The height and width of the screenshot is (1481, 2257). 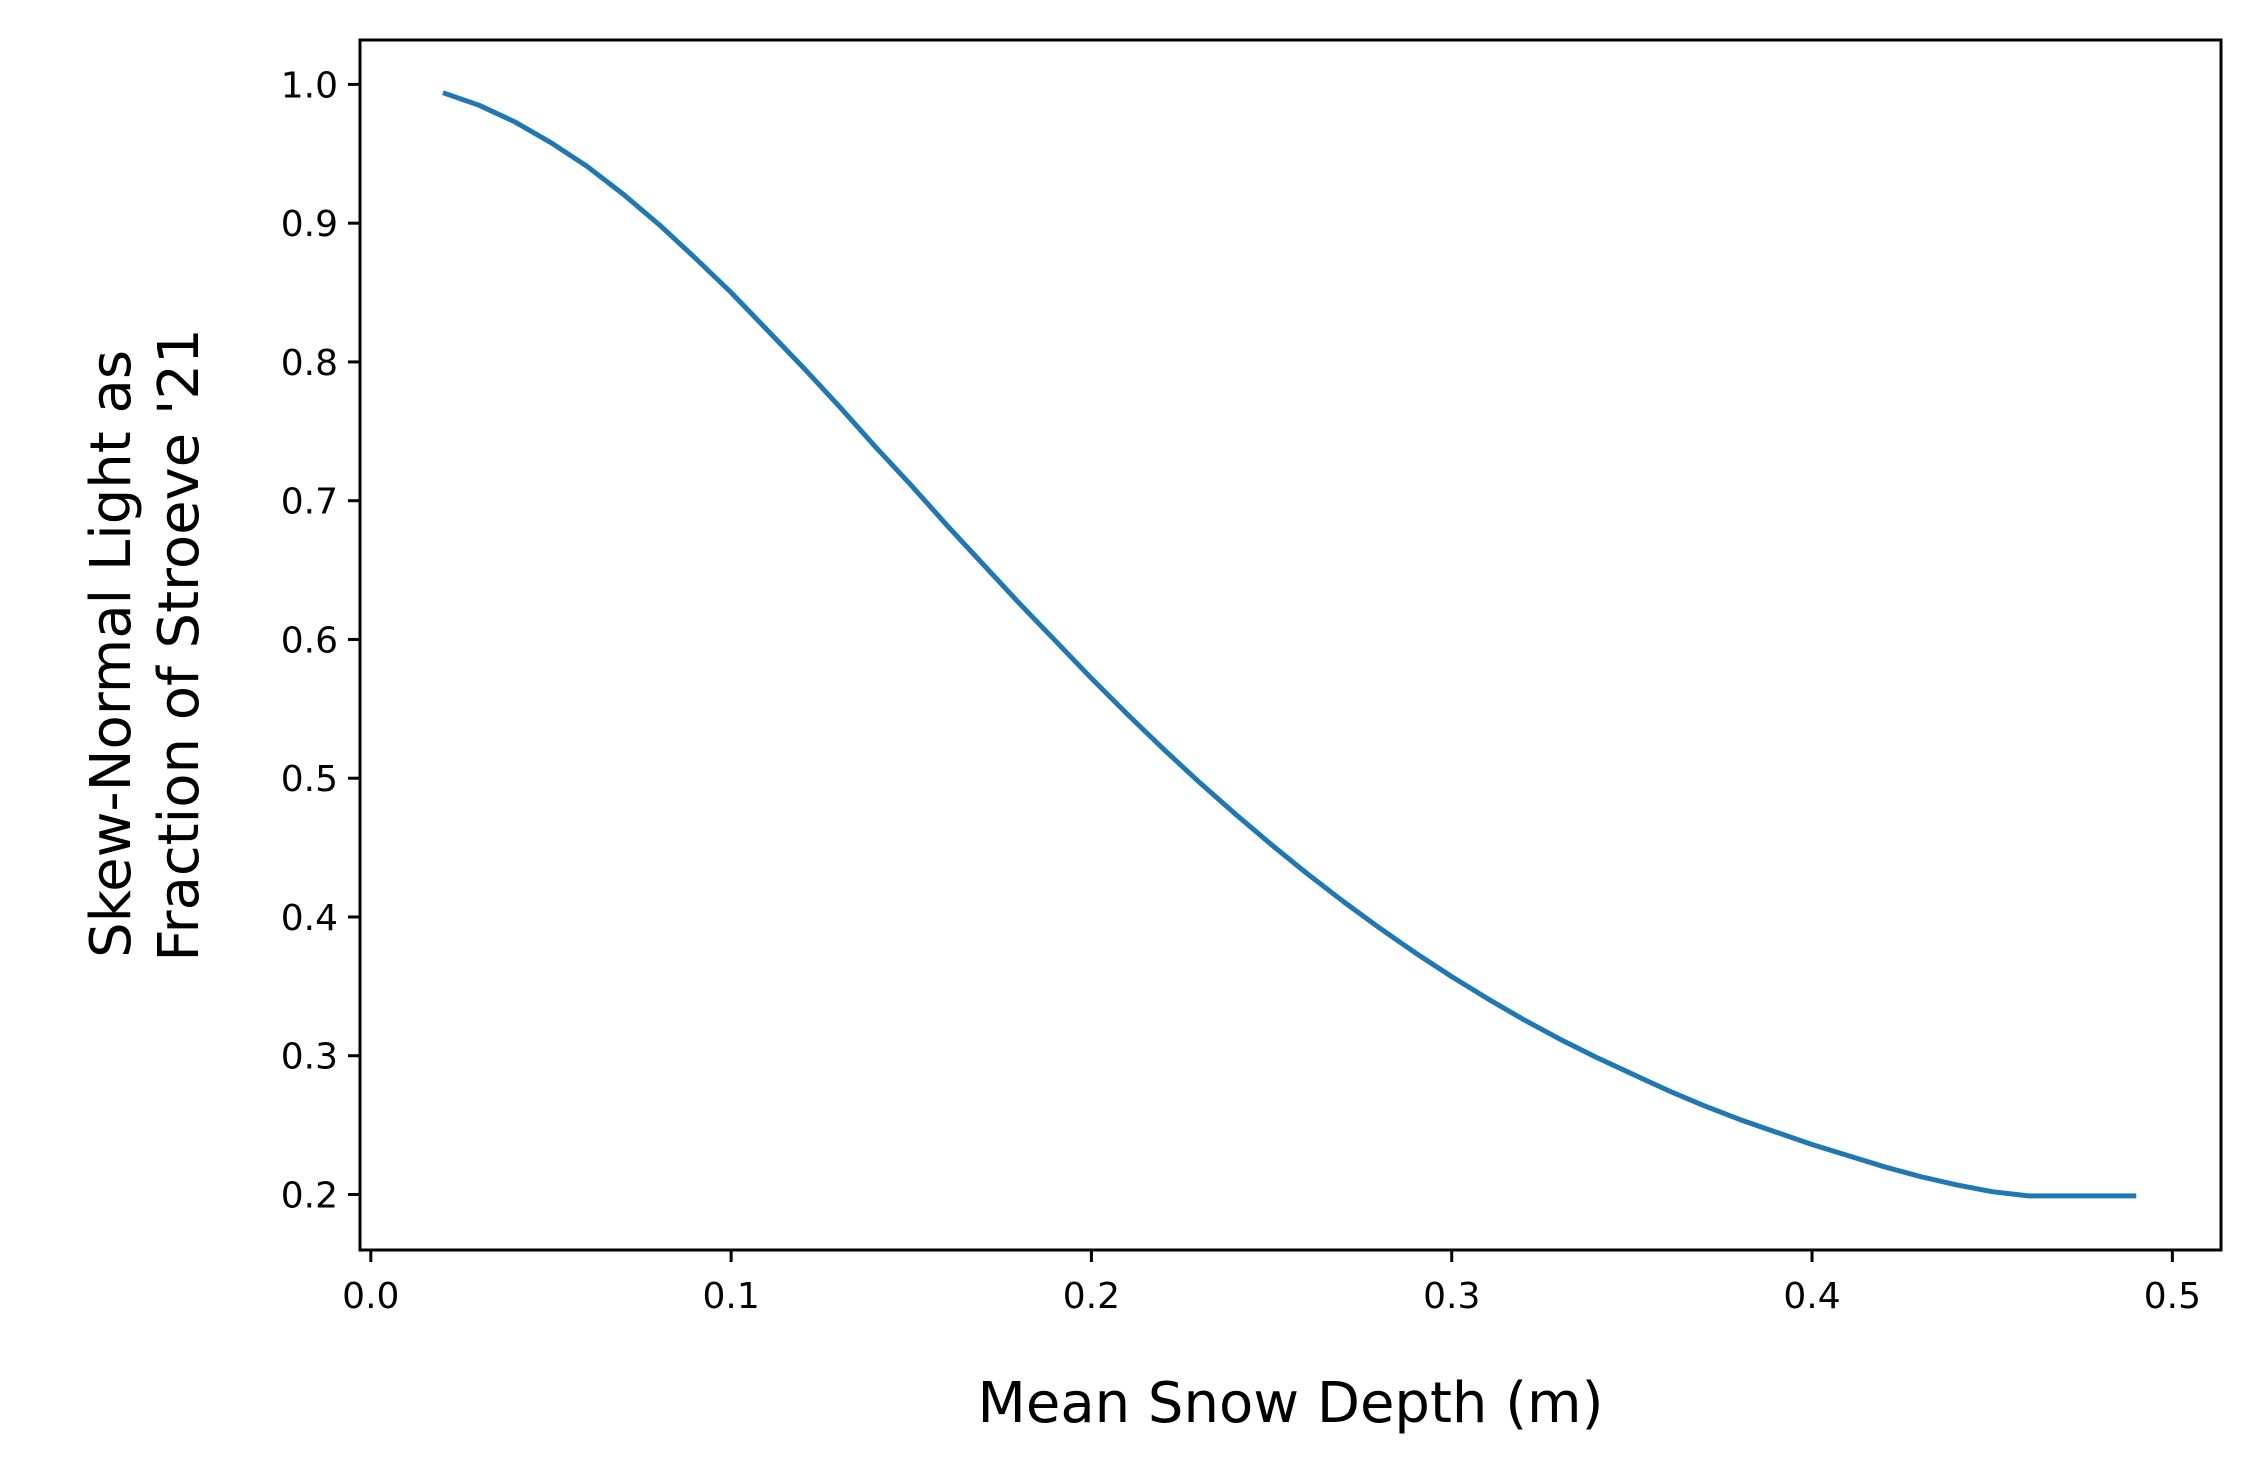 I want to click on x-tick-label: 0.5, so click(x=2172, y=1296).